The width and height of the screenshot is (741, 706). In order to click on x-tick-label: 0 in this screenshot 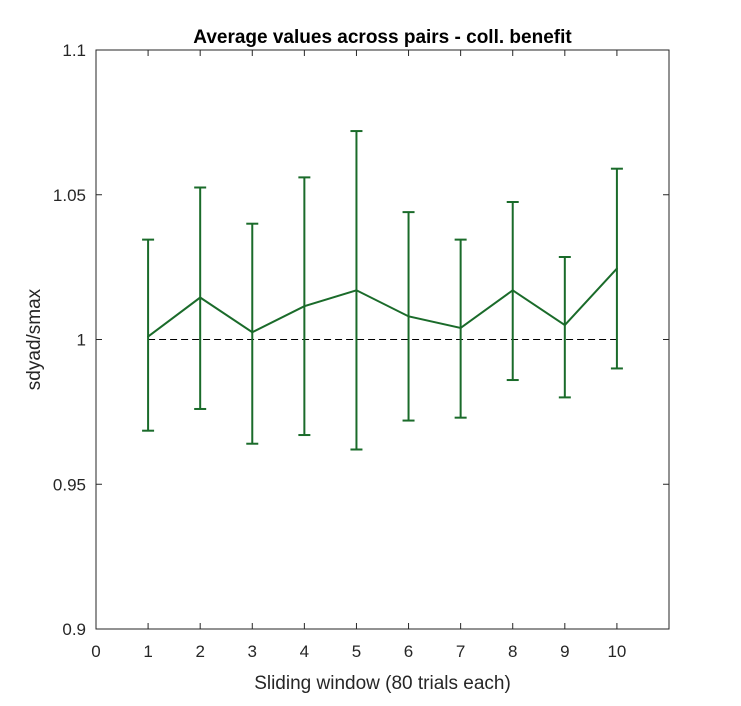, I will do `click(95, 651)`.